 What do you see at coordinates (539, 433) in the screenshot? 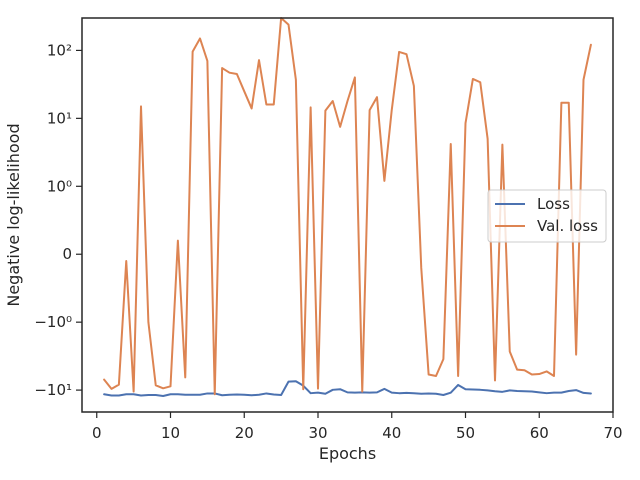
I see `x-tick-label: 60` at bounding box center [539, 433].